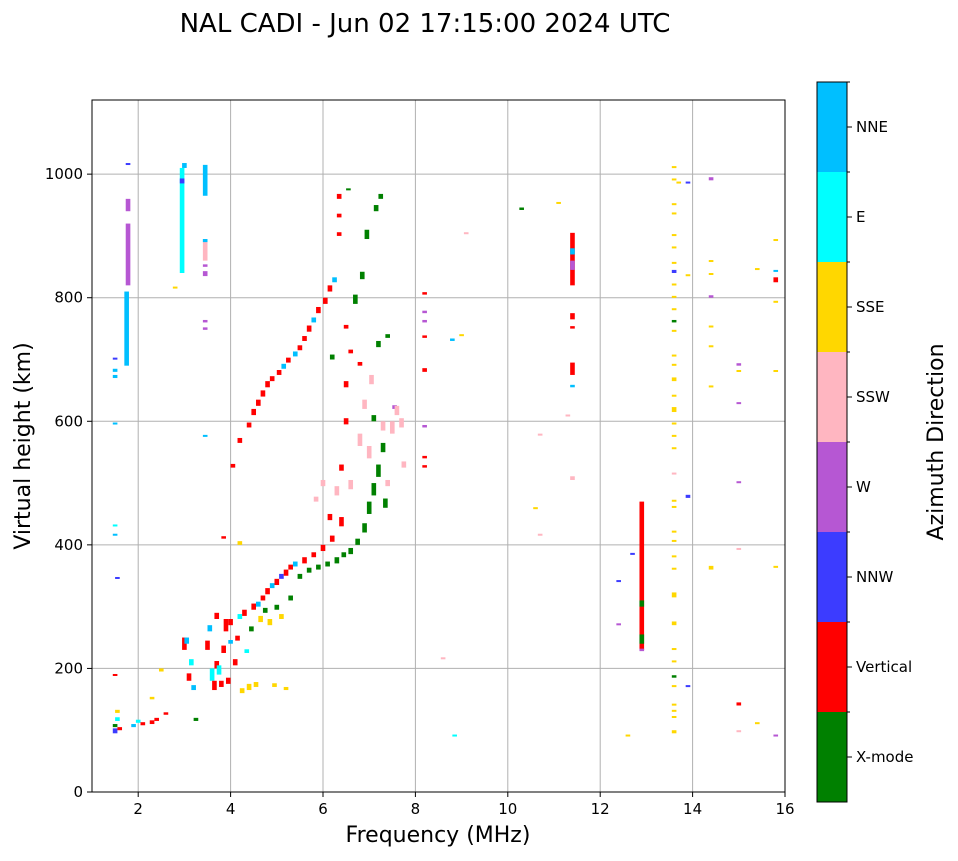  I want to click on colorbar-swatch-nne, so click(832, 127).